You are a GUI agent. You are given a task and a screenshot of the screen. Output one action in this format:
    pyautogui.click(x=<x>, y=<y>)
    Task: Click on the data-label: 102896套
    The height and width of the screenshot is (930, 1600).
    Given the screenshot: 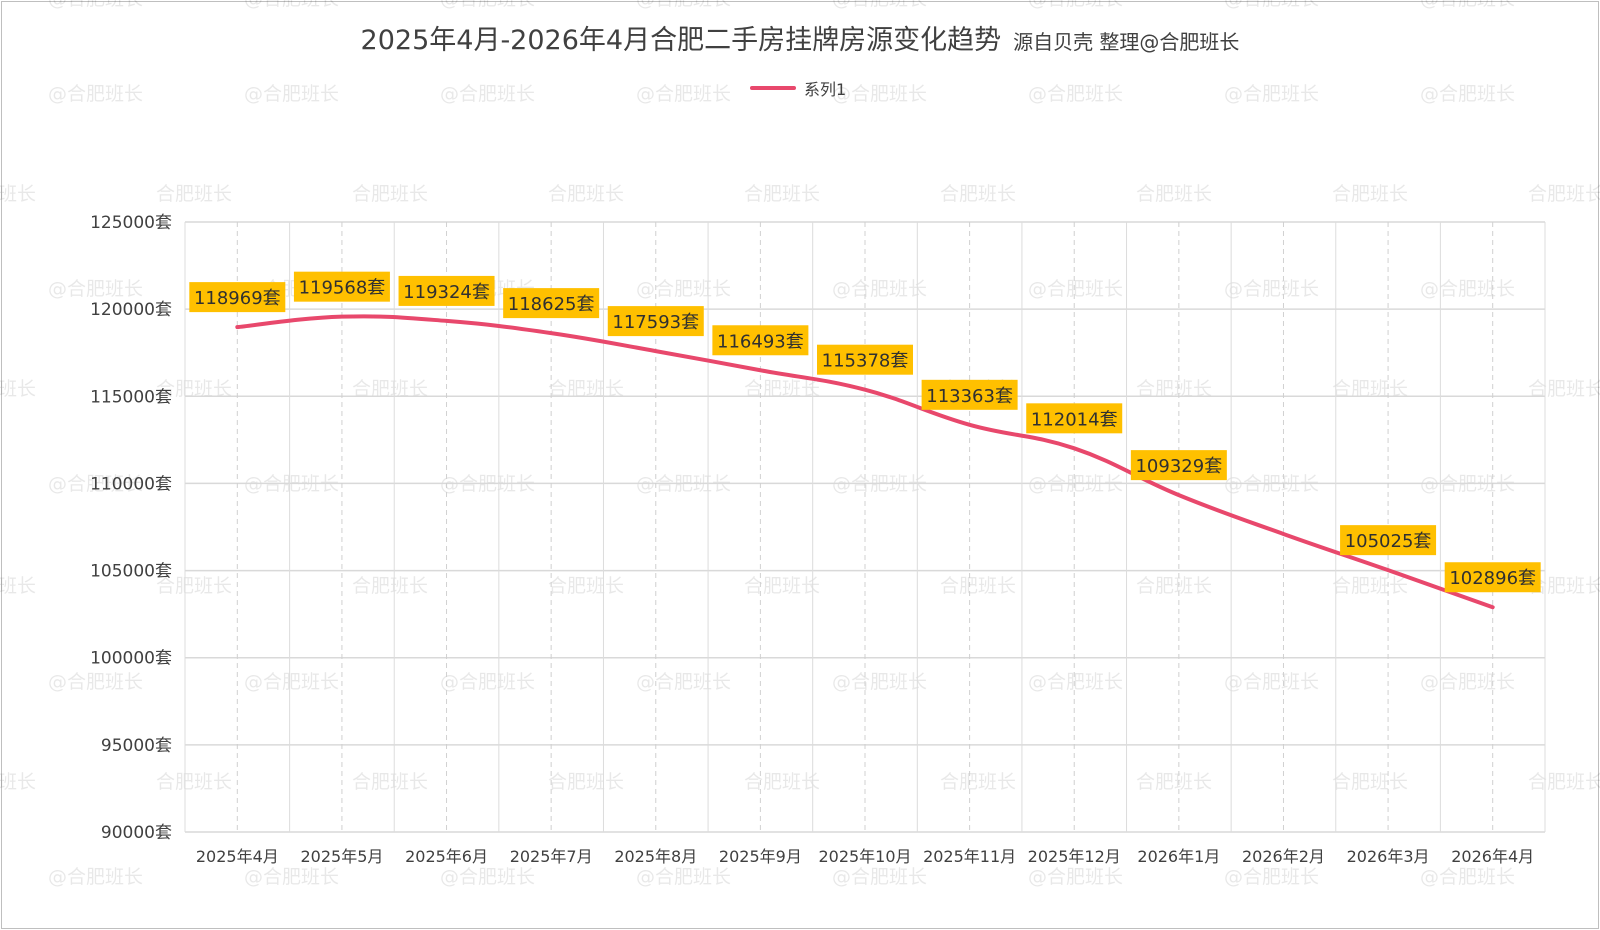 What is the action you would take?
    pyautogui.click(x=1492, y=578)
    